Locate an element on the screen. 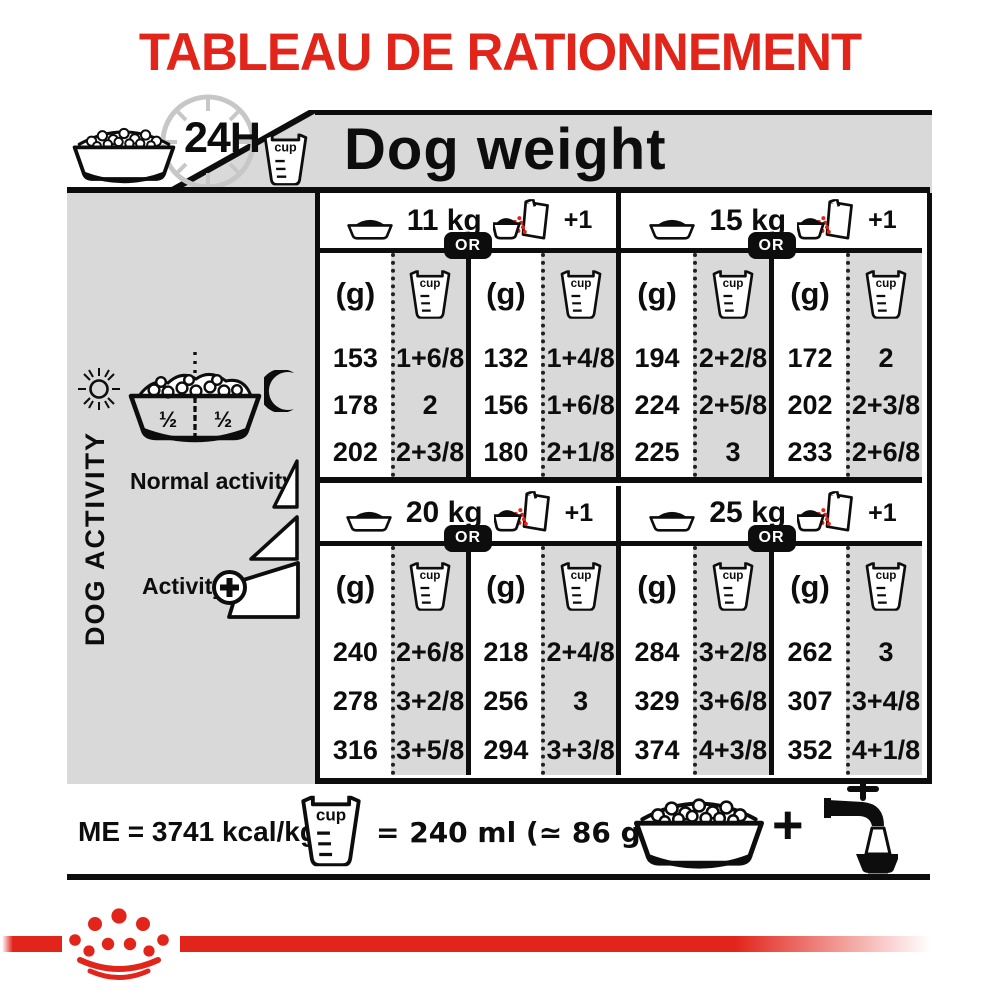 Image resolution: width=1000 pixels, height=1000 pixels. section-11kg-body: (g) 153 178 202 1+6/8 2 2+3/8 (g) 132 is located at coordinates (468, 365).